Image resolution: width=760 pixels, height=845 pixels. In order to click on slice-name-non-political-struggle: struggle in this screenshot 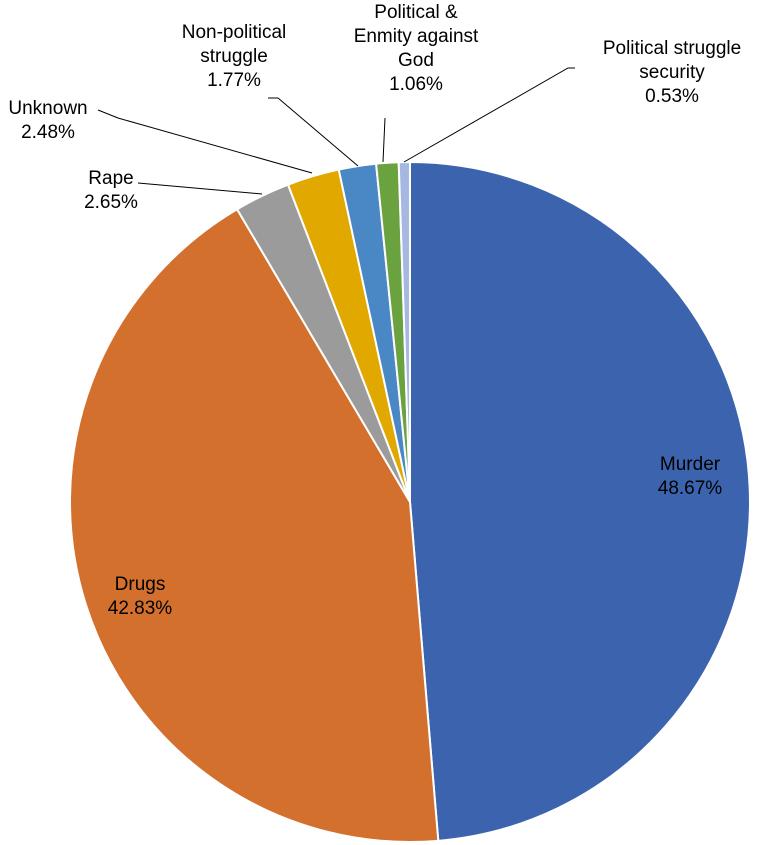, I will do `click(234, 56)`.